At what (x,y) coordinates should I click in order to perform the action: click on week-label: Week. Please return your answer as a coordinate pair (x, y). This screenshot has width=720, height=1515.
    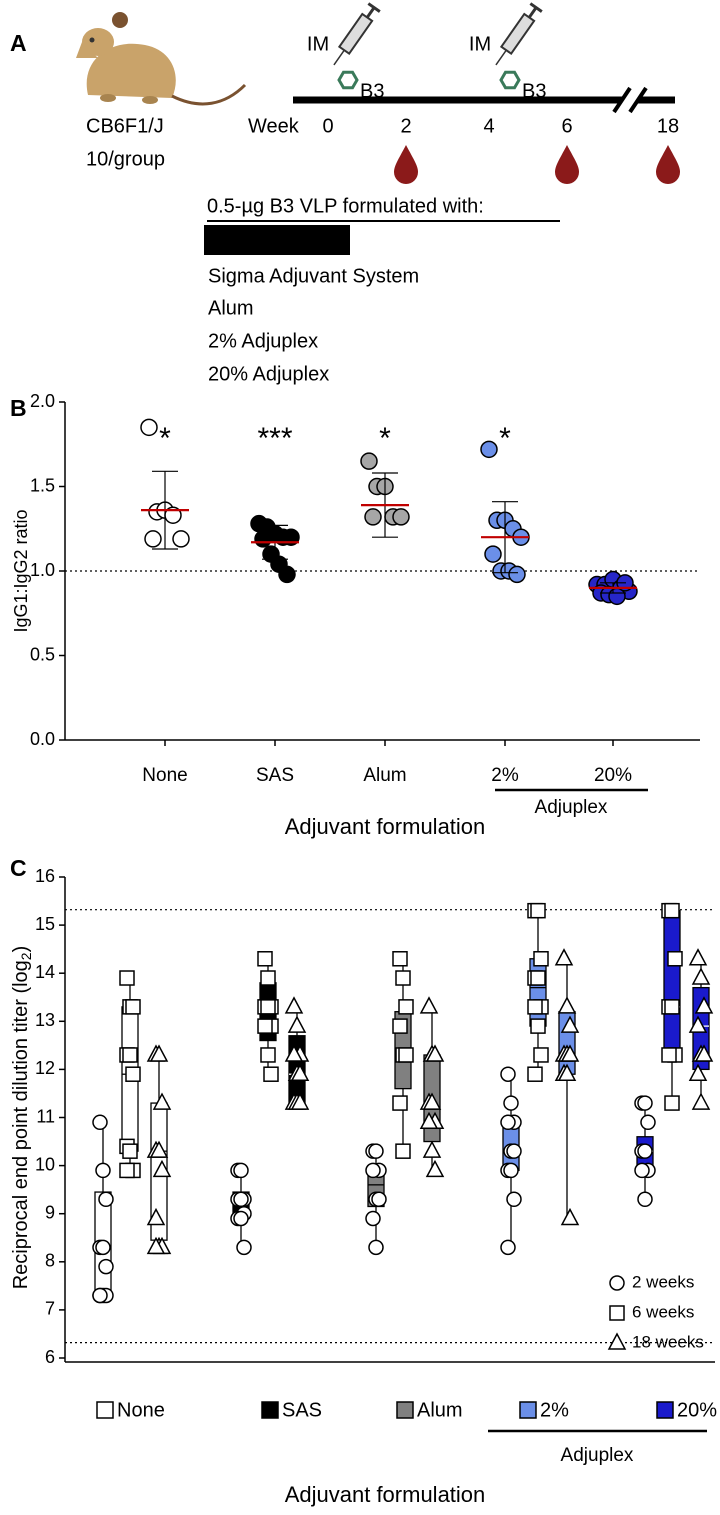
    Looking at the image, I should click on (274, 126).